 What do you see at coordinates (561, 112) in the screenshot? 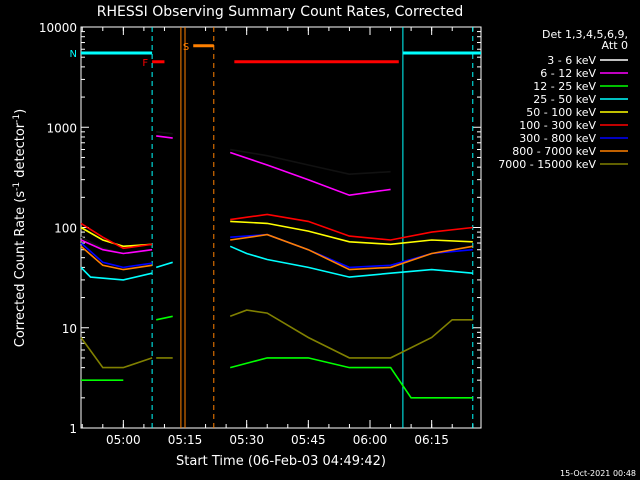
I see `legend-entry-label: 50 - 100 keV` at bounding box center [561, 112].